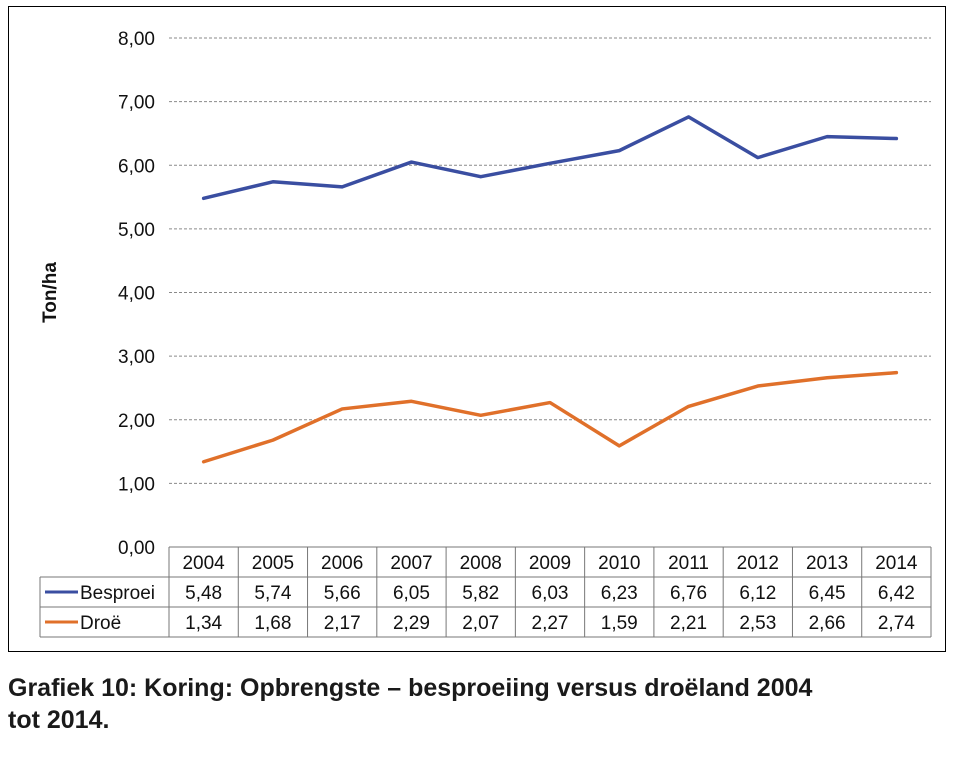 This screenshot has width=960, height=767. Describe the element at coordinates (272, 593) in the screenshot. I see `data-label: 5,74` at that location.